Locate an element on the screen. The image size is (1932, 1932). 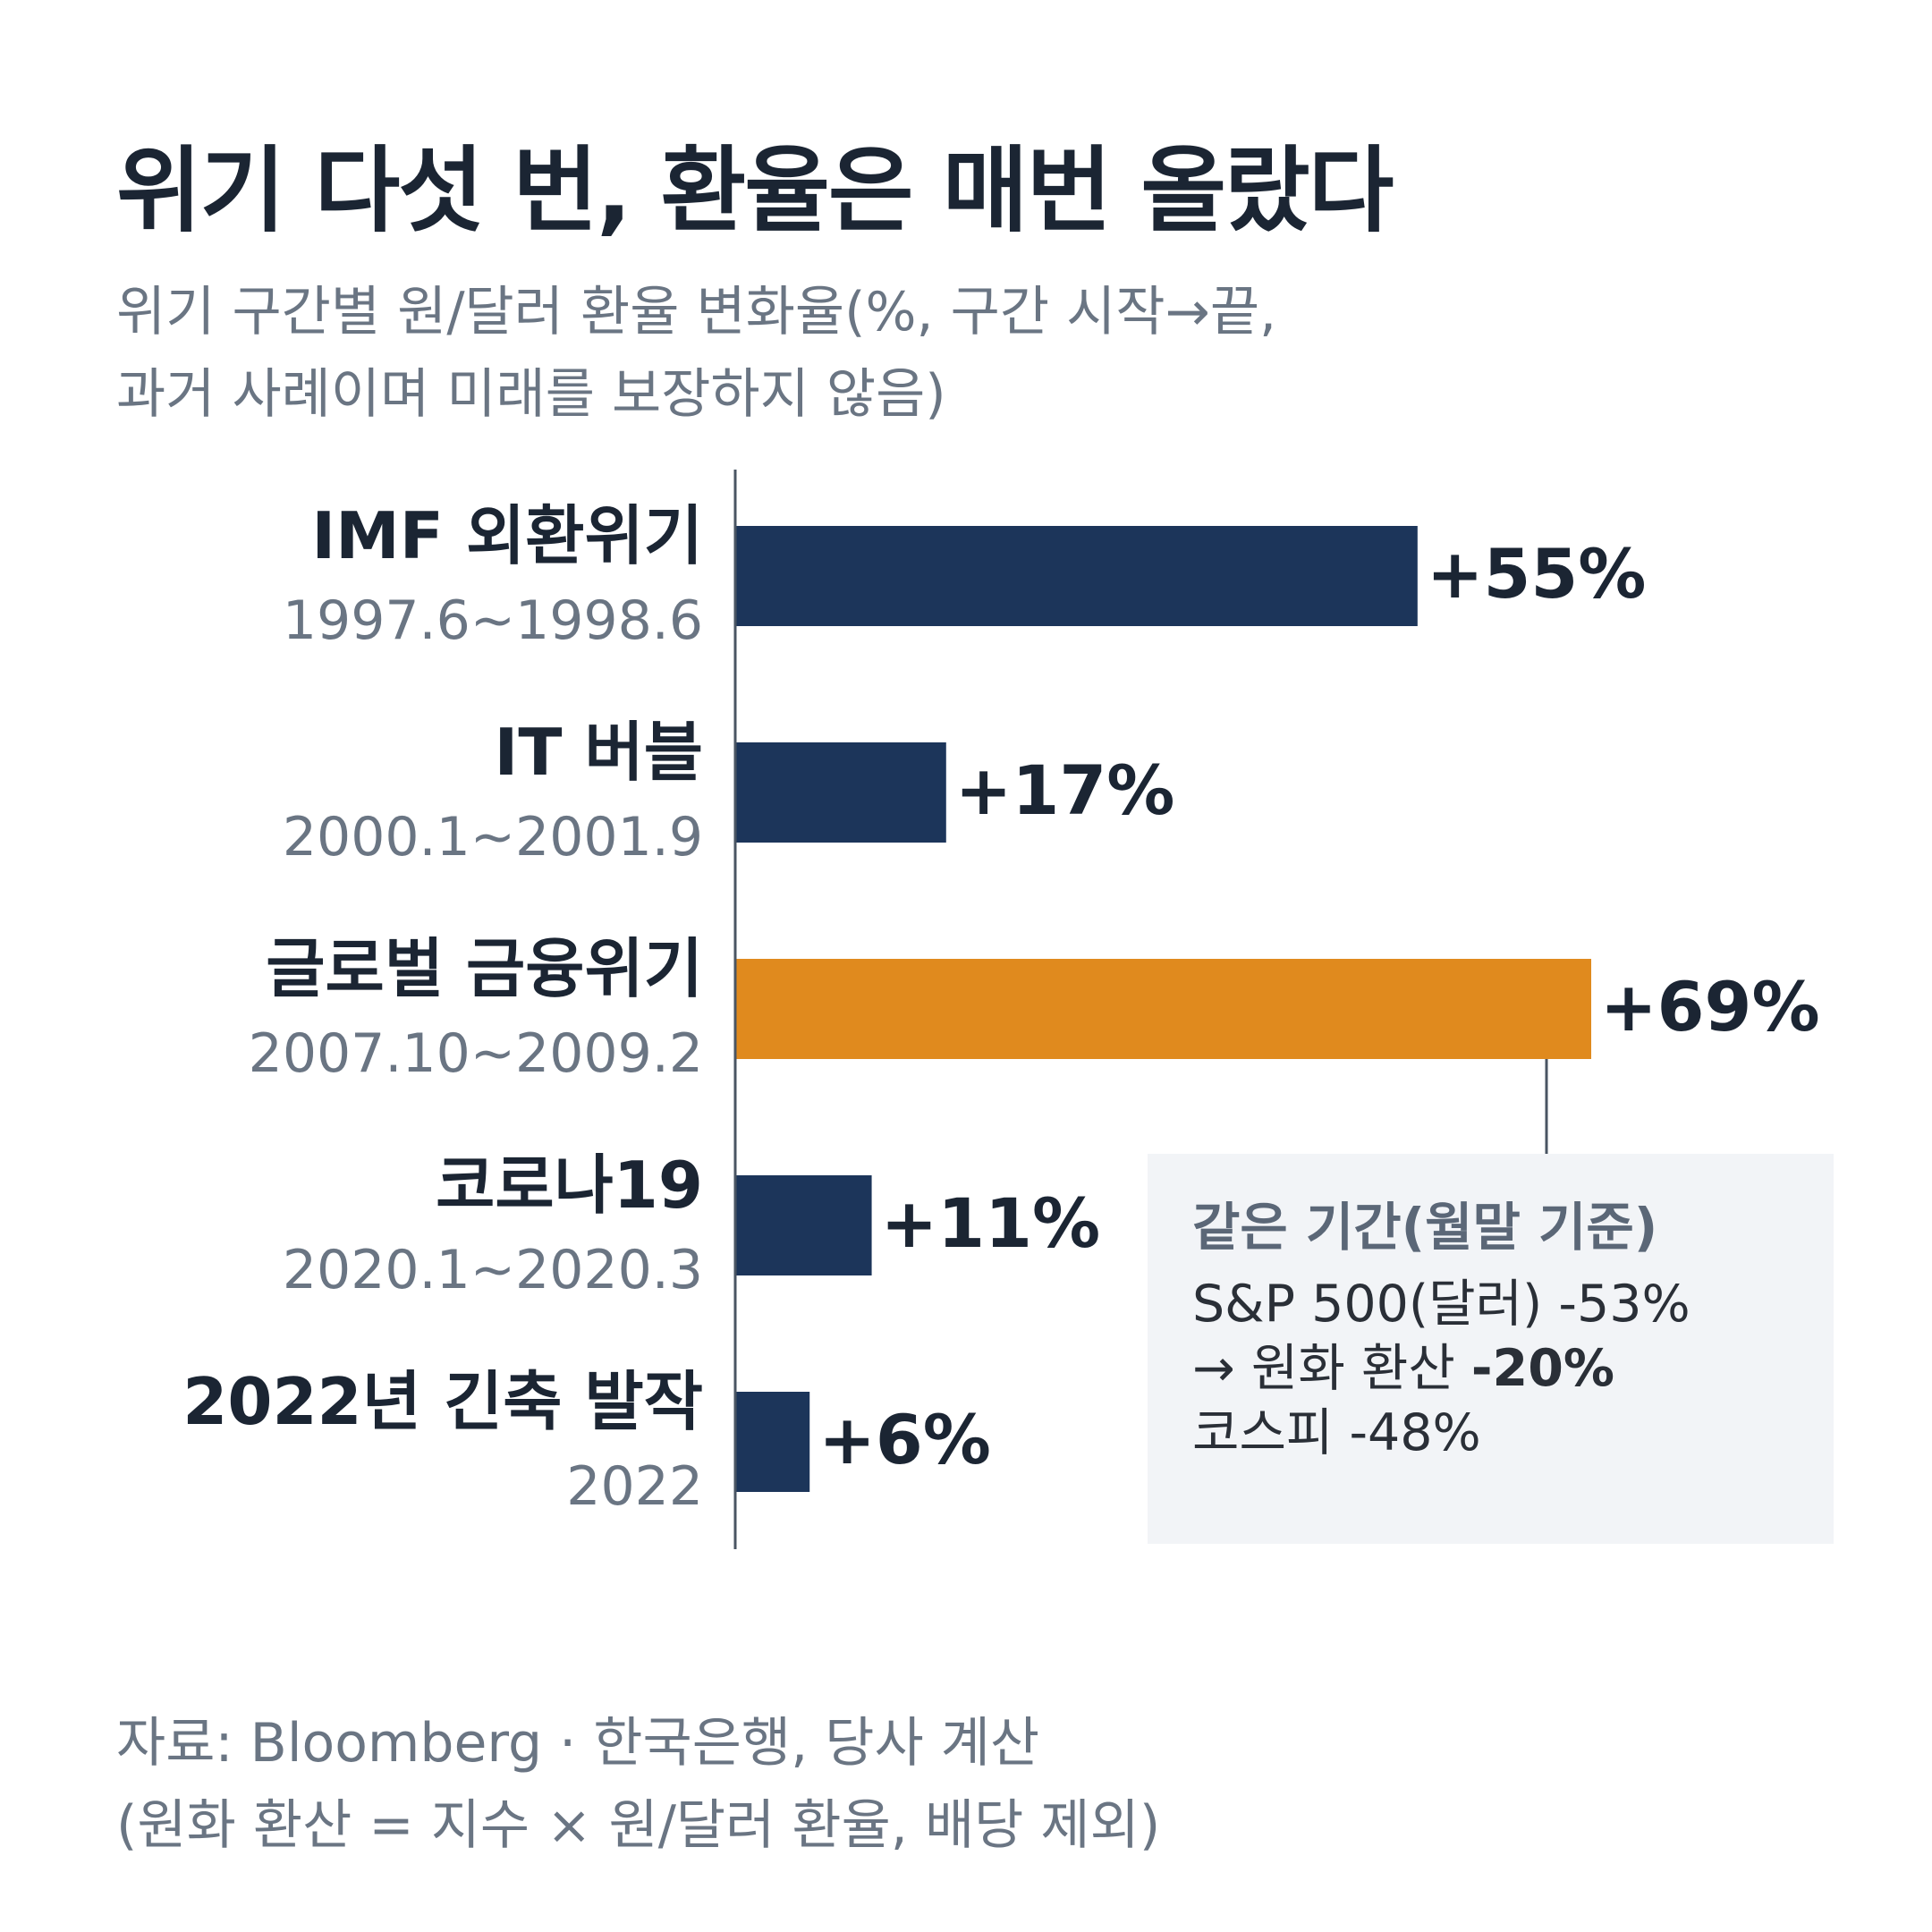
bar-value-label: +69% is located at coordinates (1710, 1006).